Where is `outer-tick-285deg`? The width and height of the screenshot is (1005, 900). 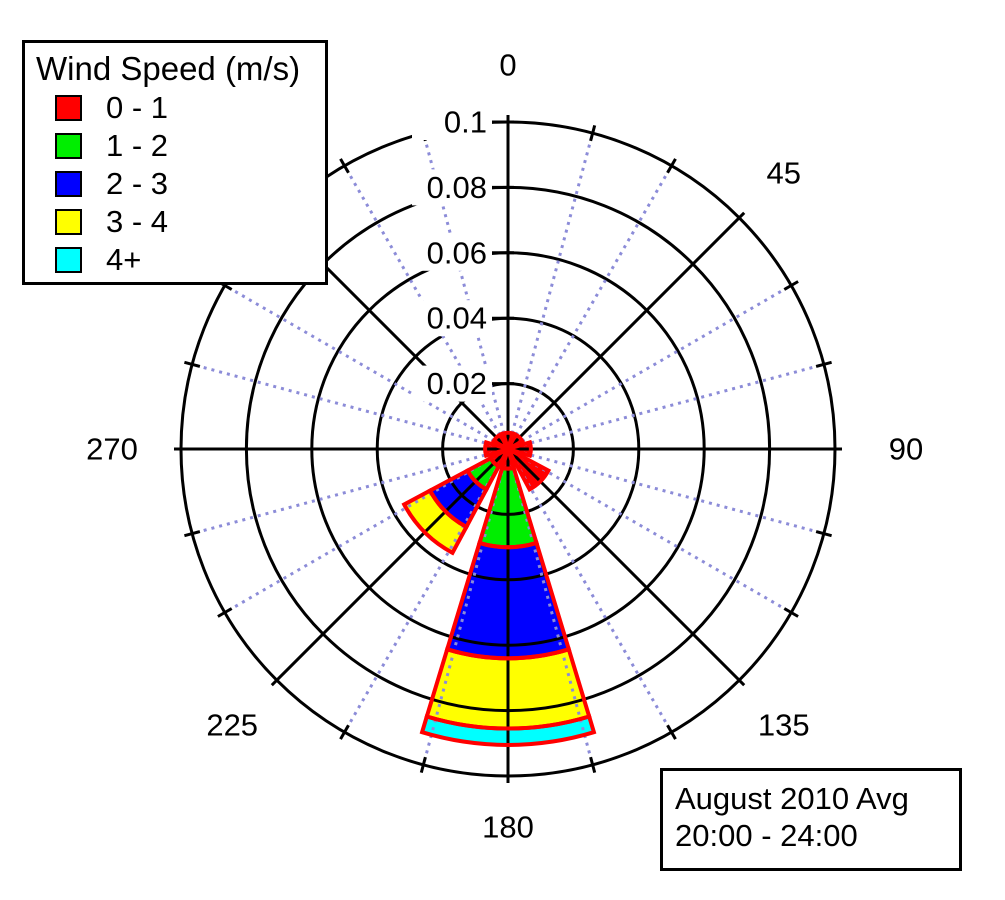 outer-tick-285deg is located at coordinates (192, 364).